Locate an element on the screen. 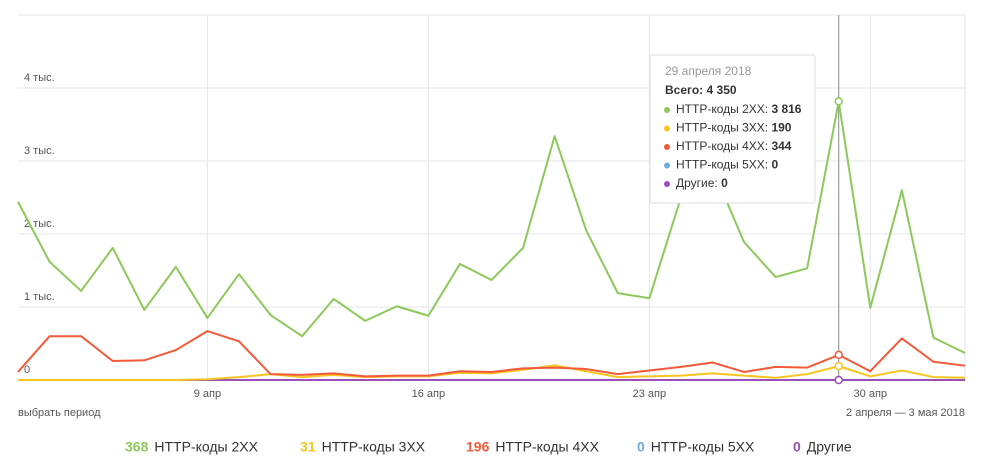 The height and width of the screenshot is (469, 984). period-link: выбрать период is located at coordinates (59, 413).